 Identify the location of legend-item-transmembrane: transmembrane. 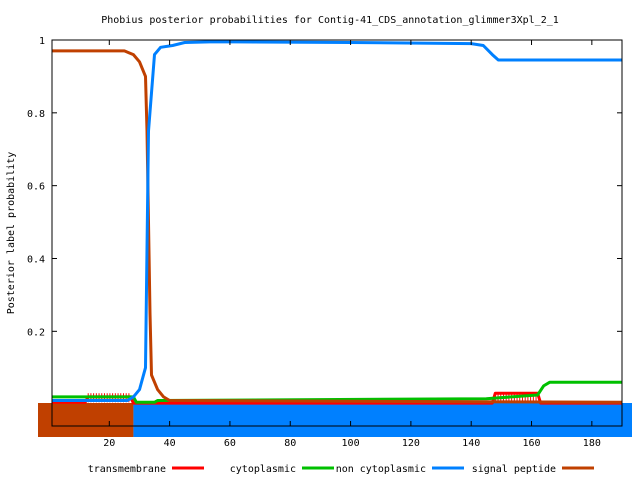
(146, 469).